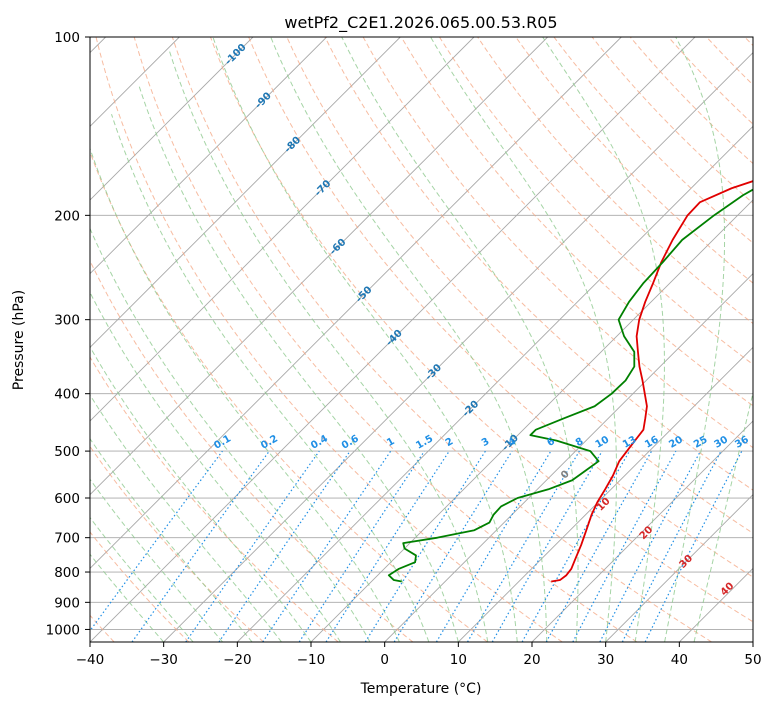 This screenshot has height=708, width=775. What do you see at coordinates (486, 442) in the screenshot?
I see `mixing-ratio-label: 3` at bounding box center [486, 442].